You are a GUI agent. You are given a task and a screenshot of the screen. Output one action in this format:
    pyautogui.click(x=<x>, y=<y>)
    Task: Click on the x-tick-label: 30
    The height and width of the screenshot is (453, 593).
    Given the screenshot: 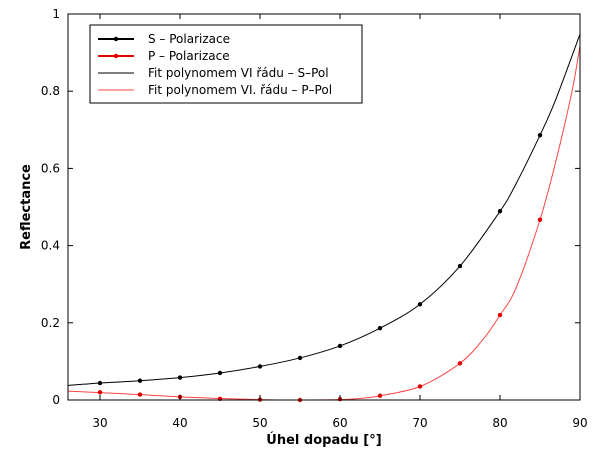 What is the action you would take?
    pyautogui.click(x=99, y=423)
    